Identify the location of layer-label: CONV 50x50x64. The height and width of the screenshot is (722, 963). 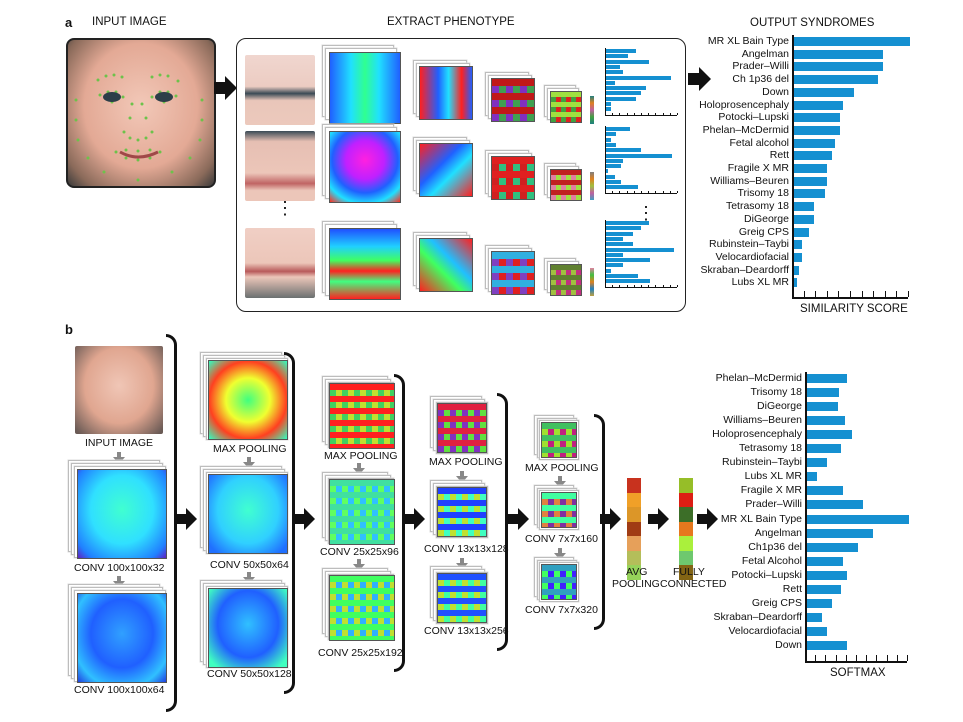
(249, 565).